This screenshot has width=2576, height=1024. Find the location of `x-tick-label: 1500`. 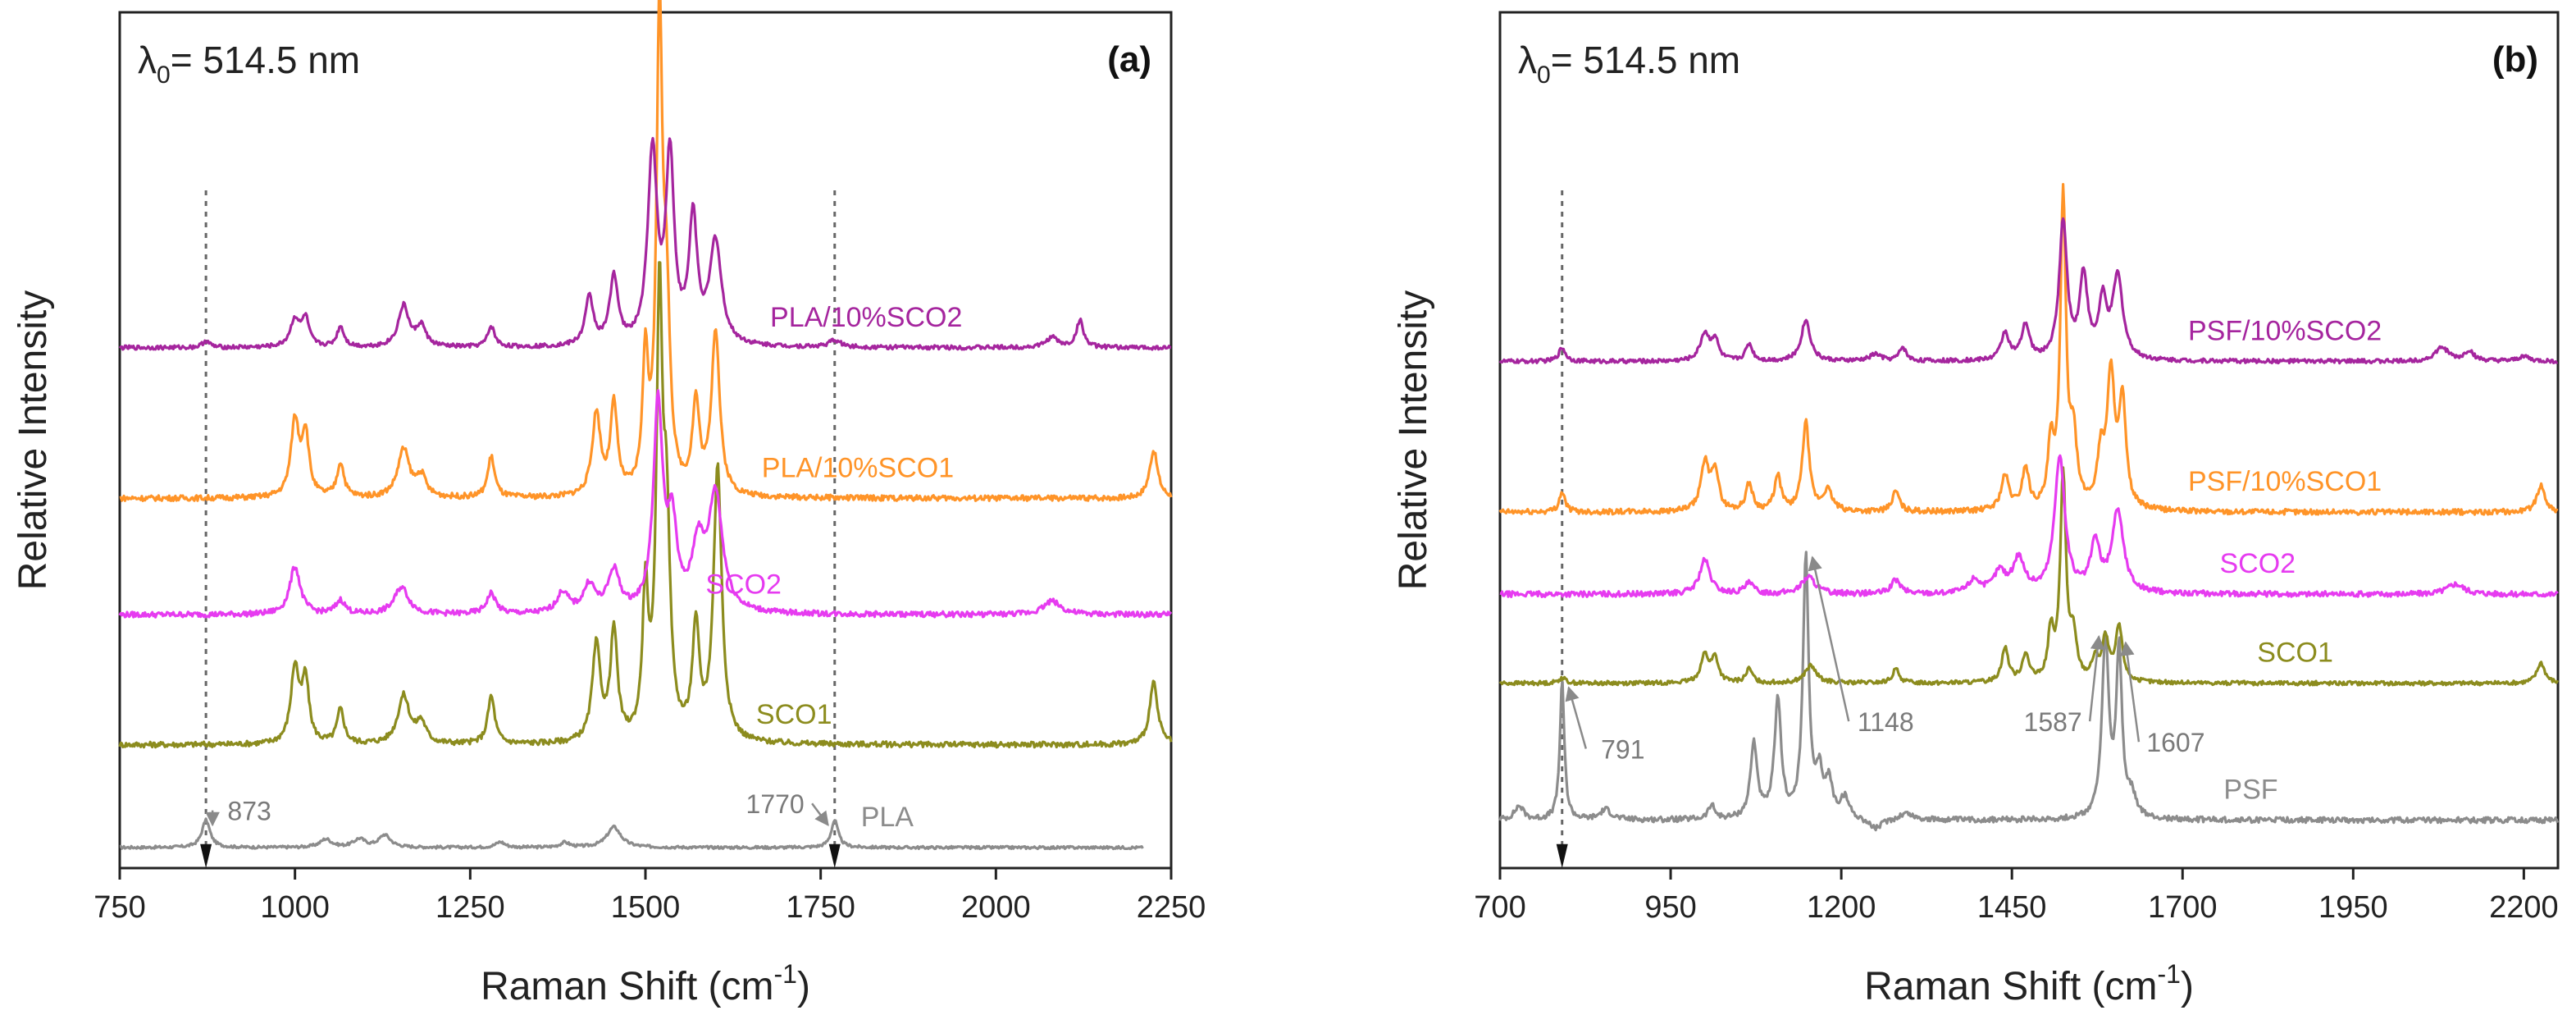

x-tick-label: 1500 is located at coordinates (646, 907).